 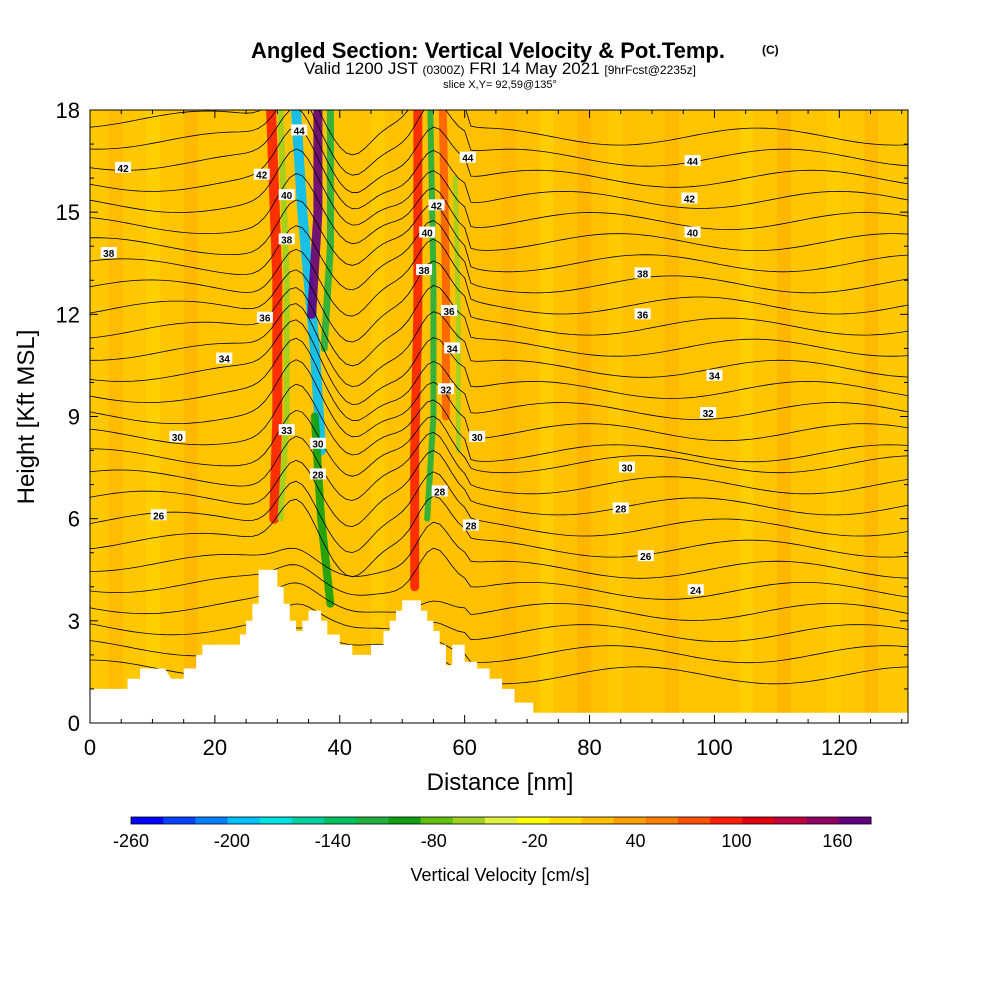 What do you see at coordinates (361, 68) in the screenshot?
I see `valid-jst: Valid 1200 JST` at bounding box center [361, 68].